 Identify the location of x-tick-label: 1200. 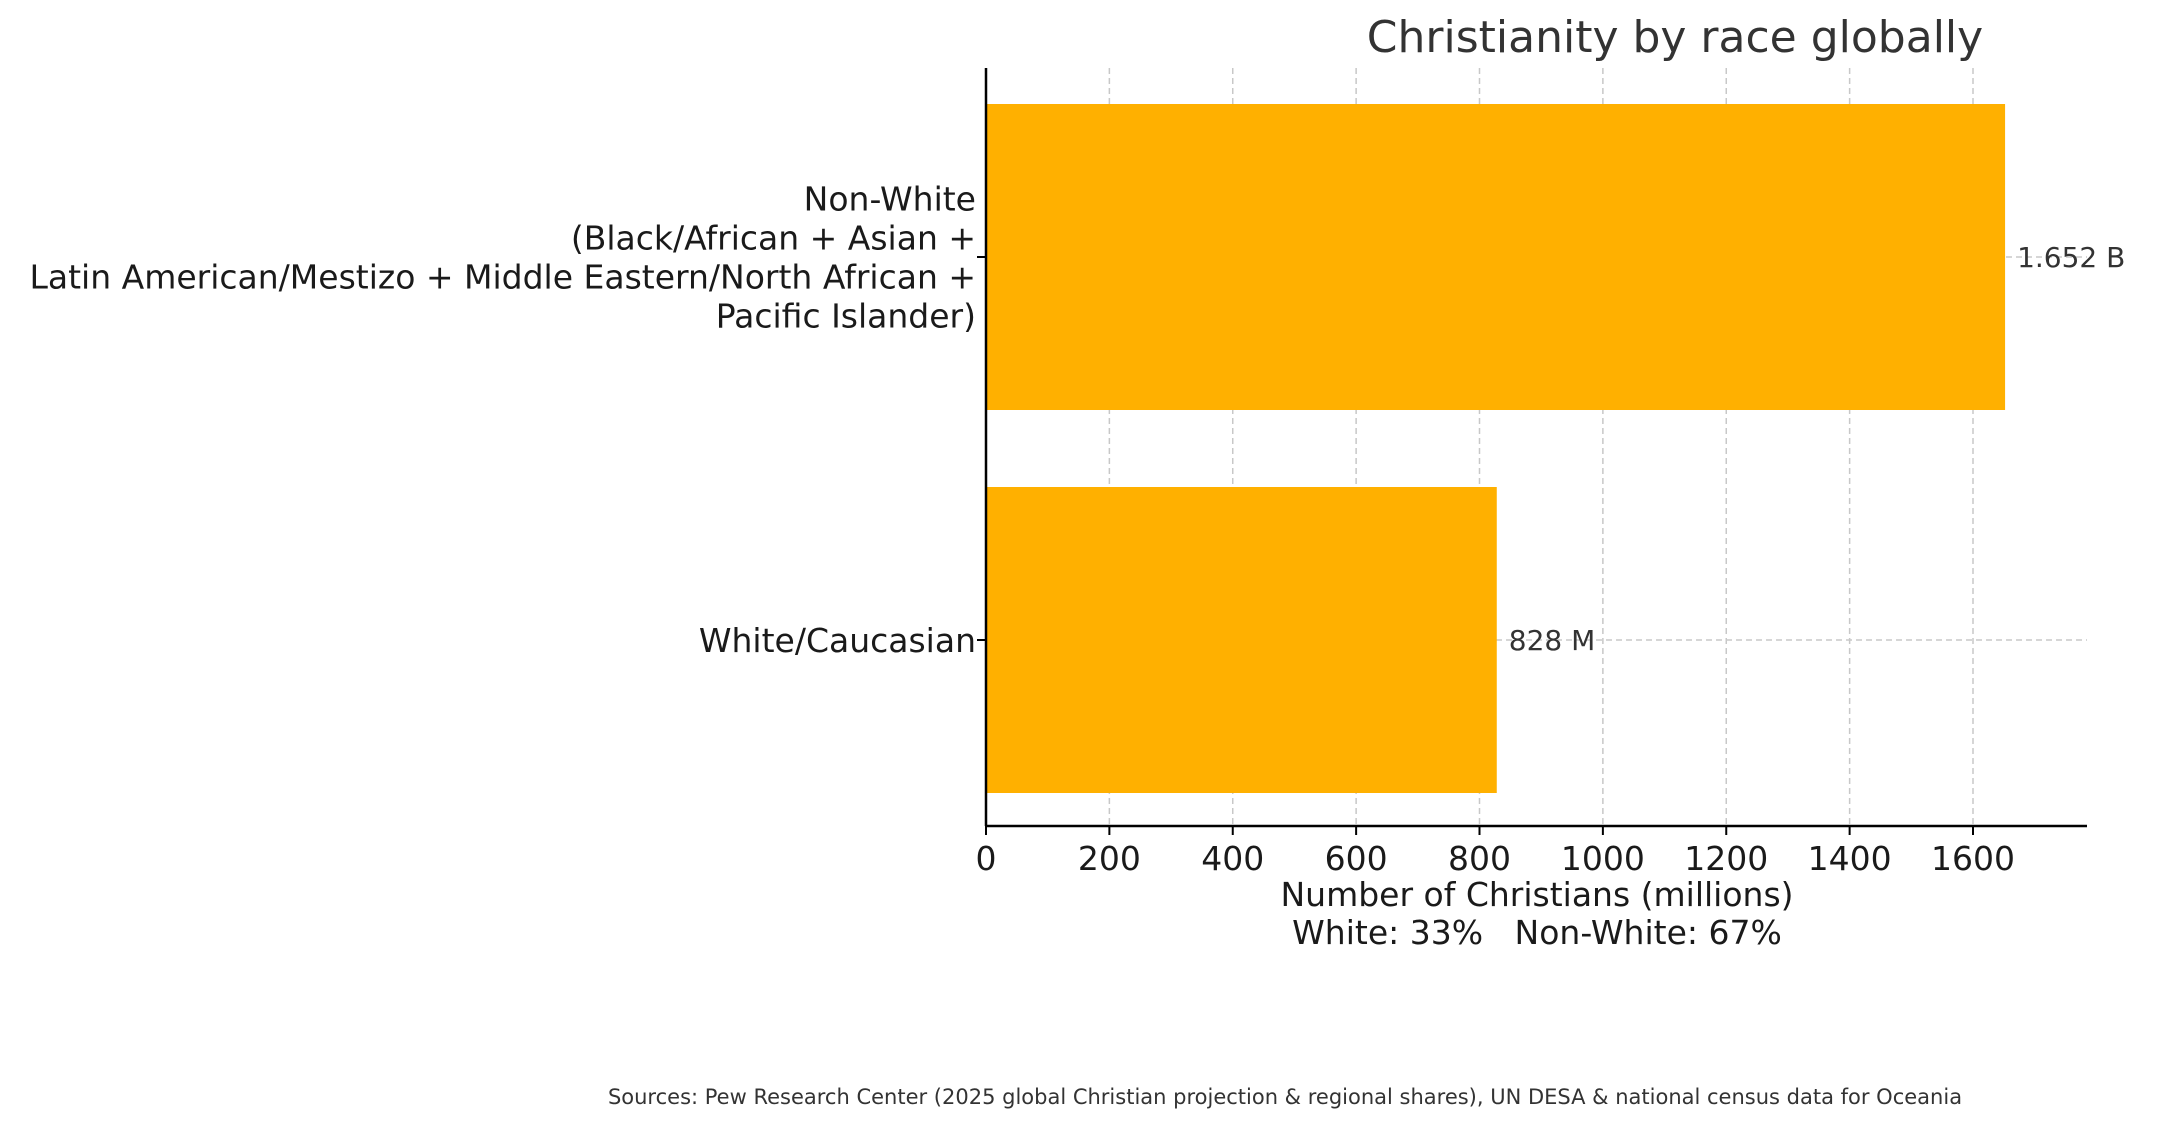
(1726, 858).